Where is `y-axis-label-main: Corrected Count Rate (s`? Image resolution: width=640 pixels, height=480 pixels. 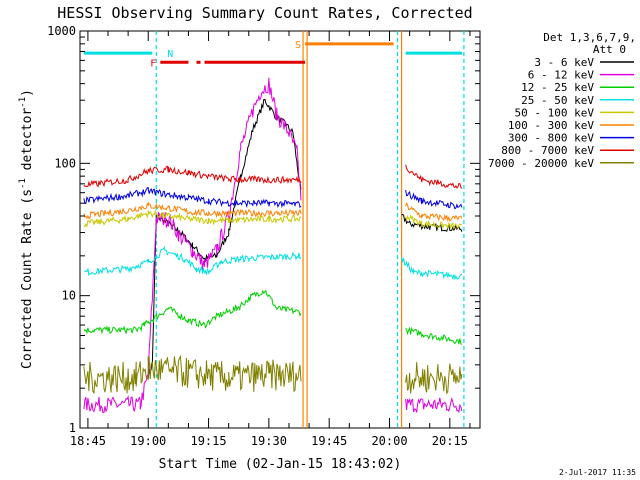
y-axis-label-main: Corrected Count Rate (s is located at coordinates (27, 279).